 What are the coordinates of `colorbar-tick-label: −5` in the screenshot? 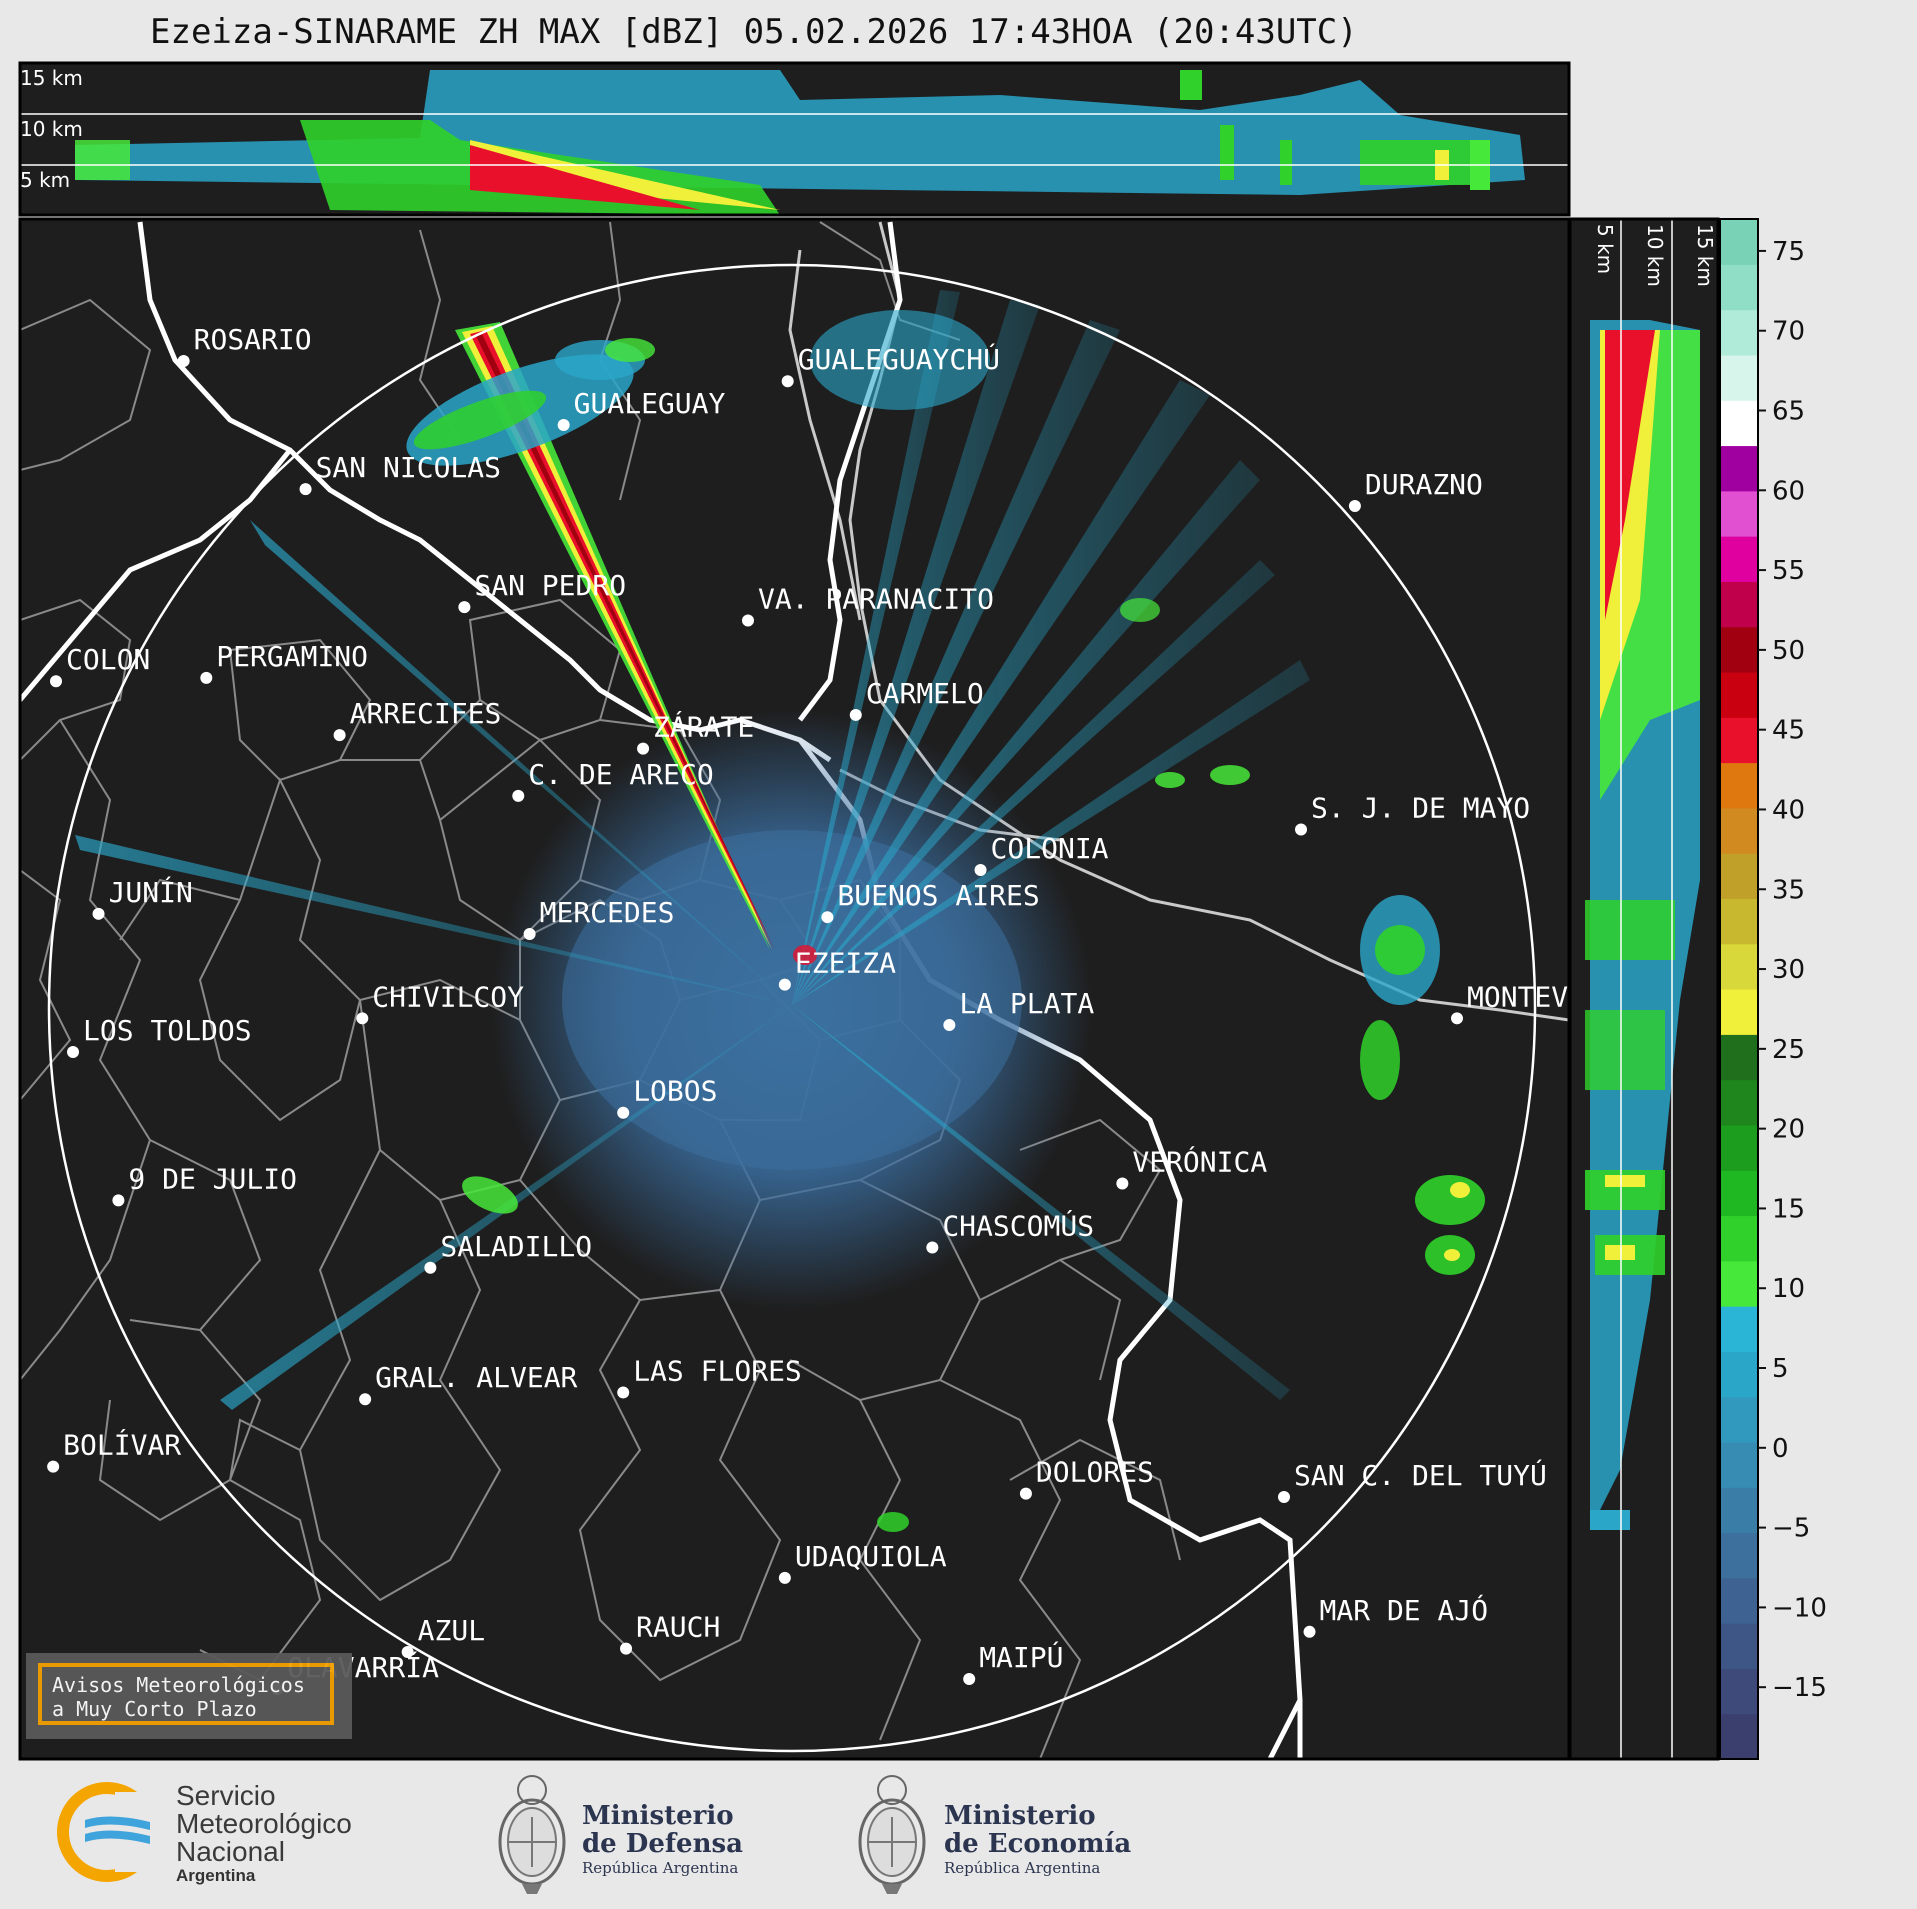 It's located at (1791, 1529).